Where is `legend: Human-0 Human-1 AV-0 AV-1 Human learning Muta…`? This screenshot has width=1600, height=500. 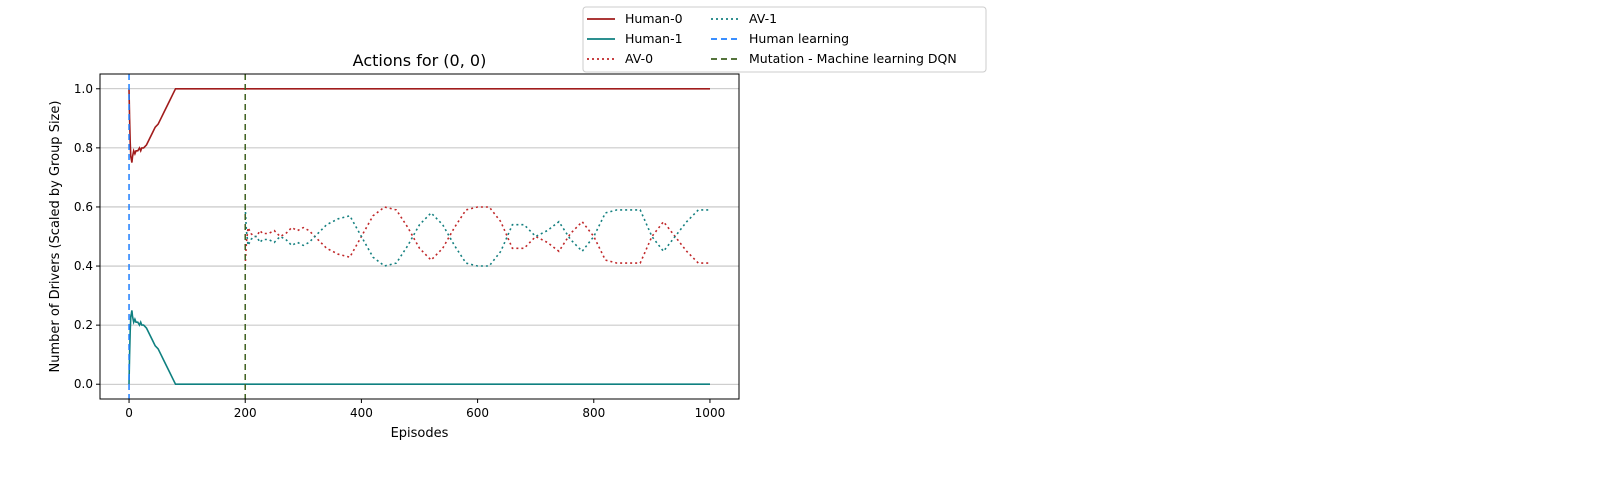
legend: Human-0 Human-1 AV-0 AV-1 Human learning Muta… is located at coordinates (784, 39).